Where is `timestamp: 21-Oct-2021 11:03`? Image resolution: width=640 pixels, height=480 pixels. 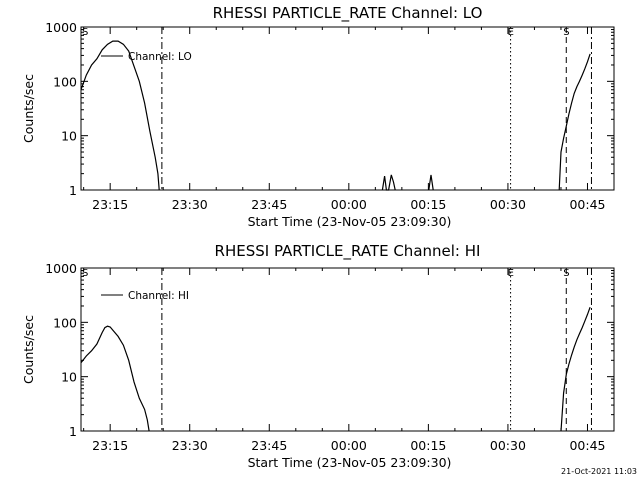 timestamp: 21-Oct-2021 11:03 is located at coordinates (599, 471).